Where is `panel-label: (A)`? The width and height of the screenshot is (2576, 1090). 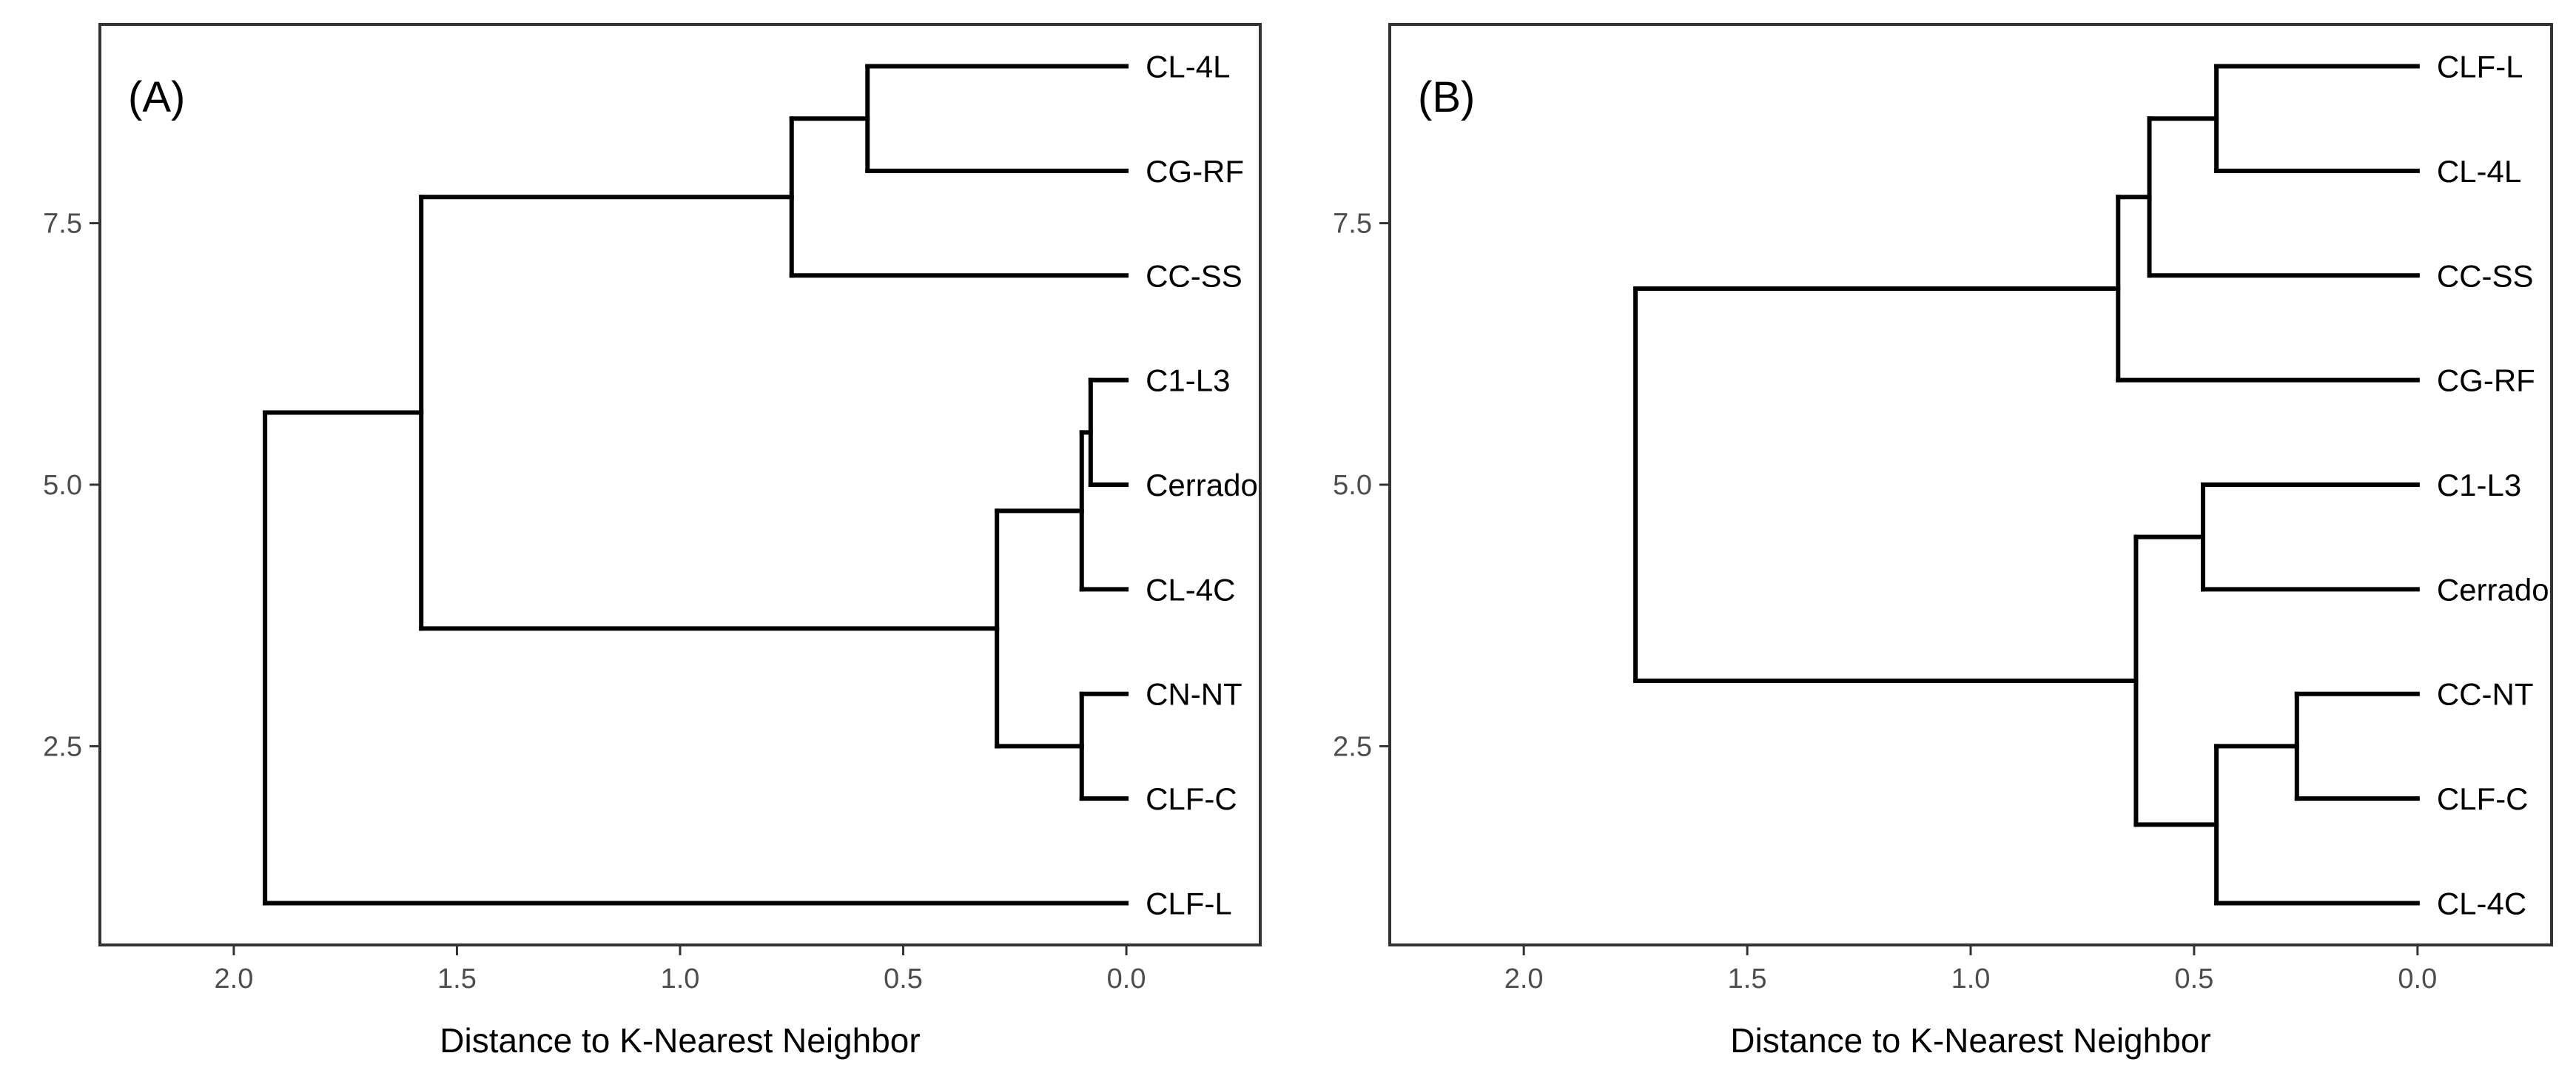
panel-label: (A) is located at coordinates (156, 97).